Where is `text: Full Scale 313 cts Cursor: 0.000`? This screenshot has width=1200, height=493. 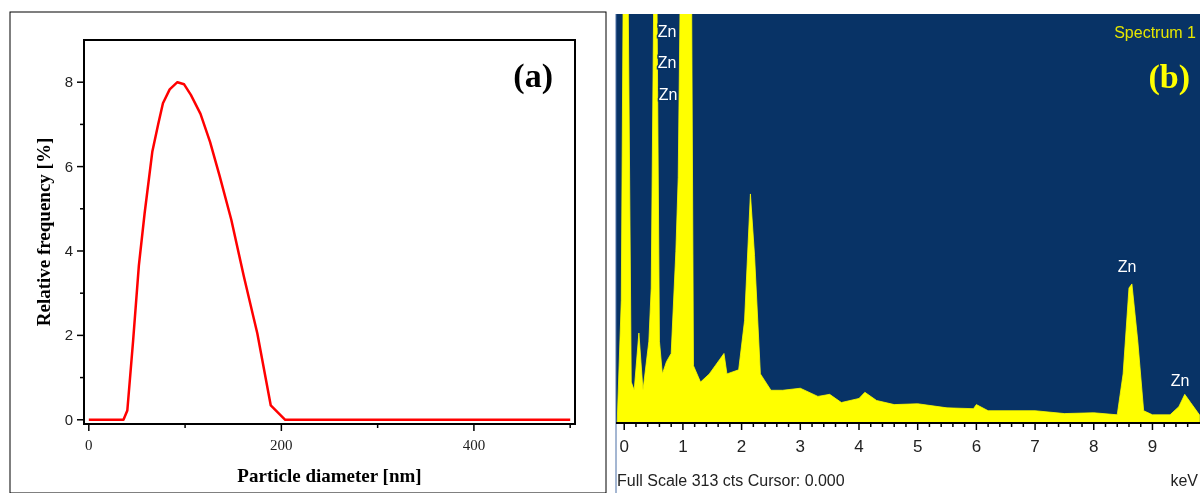 text: Full Scale 313 cts Cursor: 0.000 is located at coordinates (731, 480).